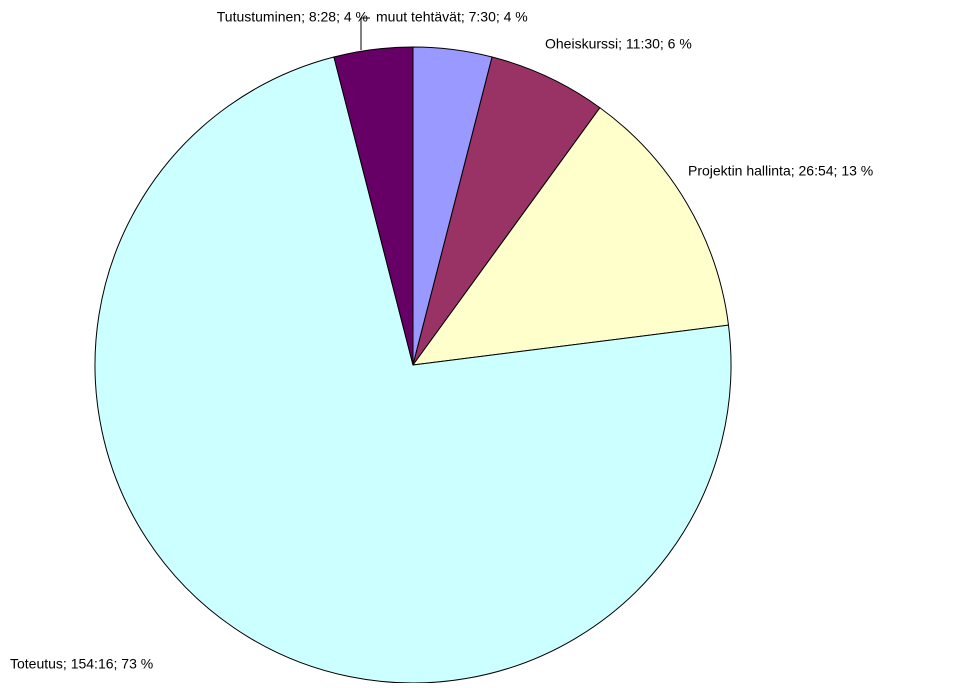  Describe the element at coordinates (292, 17) in the screenshot. I see `data-label: Tutustuminen; 8:28; 4 %` at that location.